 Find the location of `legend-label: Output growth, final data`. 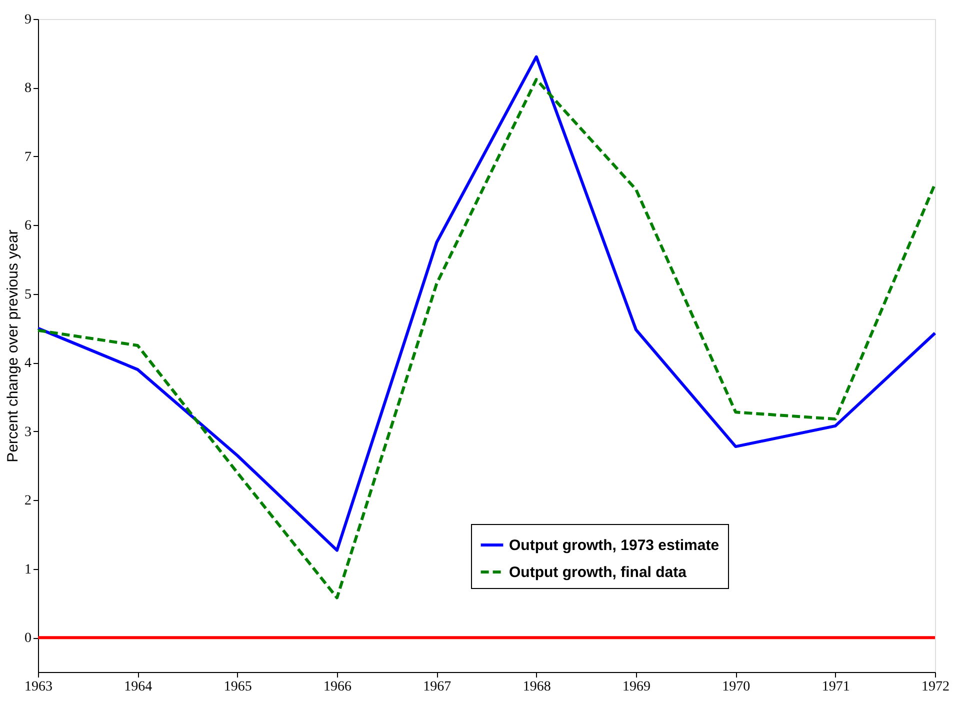

legend-label: Output growth, final data is located at coordinates (598, 572).